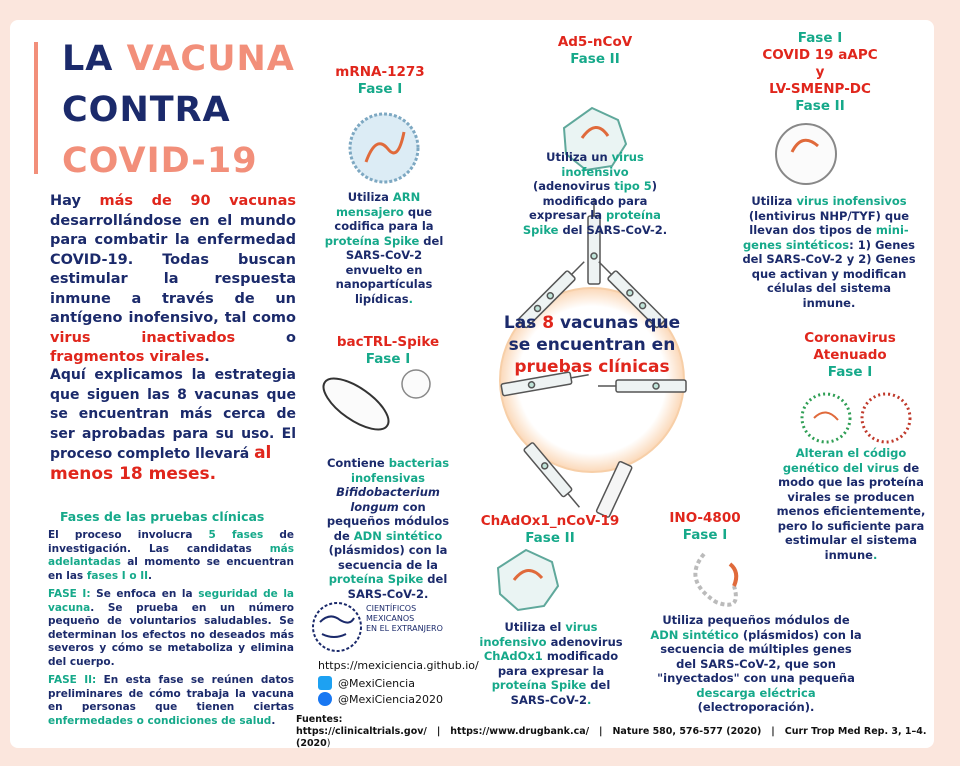 This screenshot has height=766, width=960. I want to click on org-name: CIENTÍFICOS MEXICANOS EN EL EXTRANJERO, so click(404, 618).